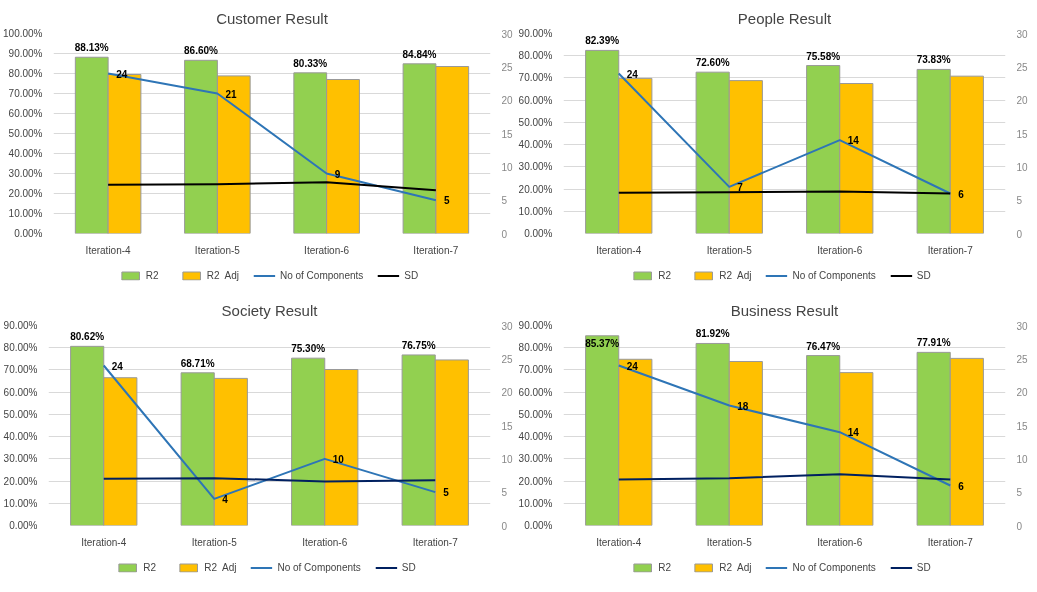 Image resolution: width=1037 pixels, height=592 pixels. Describe the element at coordinates (87, 337) in the screenshot. I see `data-label: 80.62%` at that location.